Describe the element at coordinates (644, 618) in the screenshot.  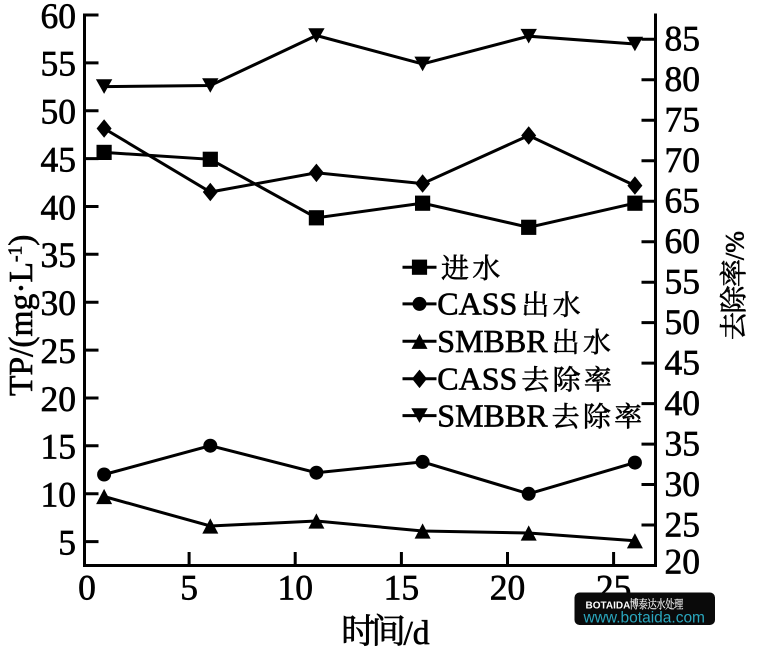
I see `svg-text: www.botaida.com` at that location.